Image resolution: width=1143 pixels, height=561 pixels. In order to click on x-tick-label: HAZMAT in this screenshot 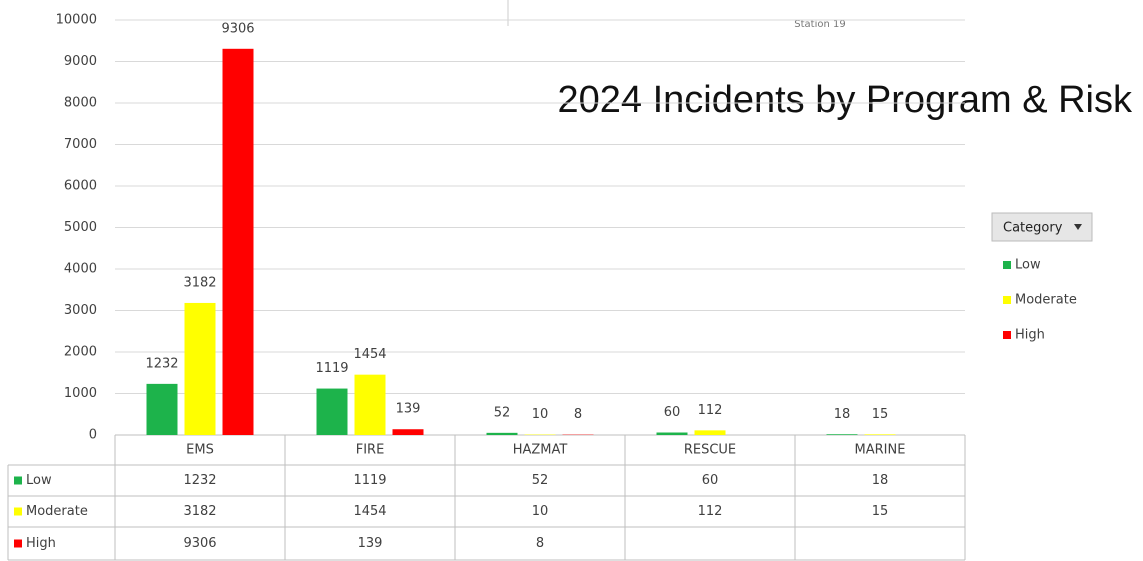, I will do `click(540, 450)`.